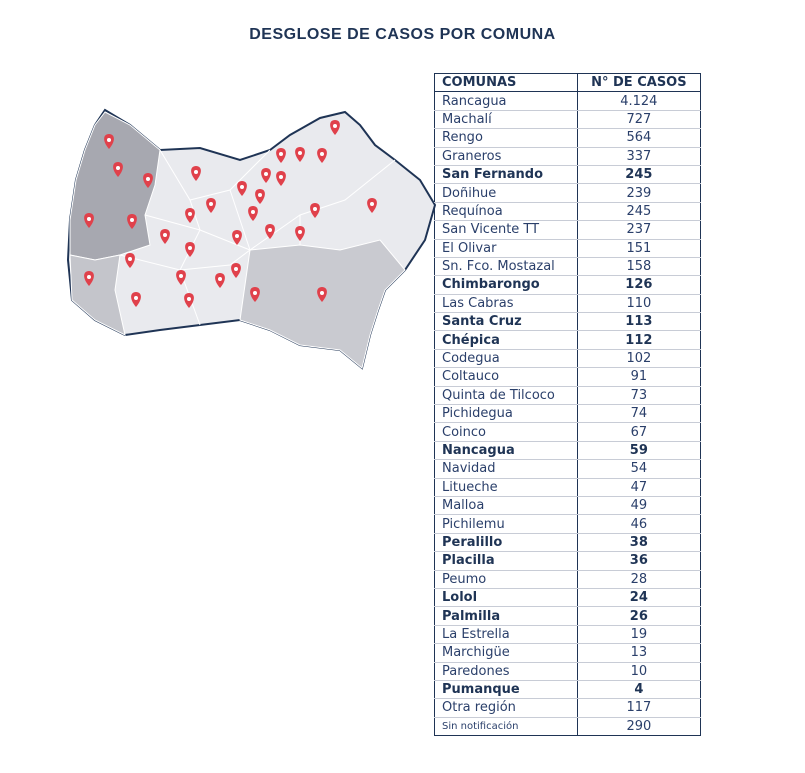 Image resolution: width=805 pixels, height=773 pixels. I want to click on case-count: 46, so click(639, 524).